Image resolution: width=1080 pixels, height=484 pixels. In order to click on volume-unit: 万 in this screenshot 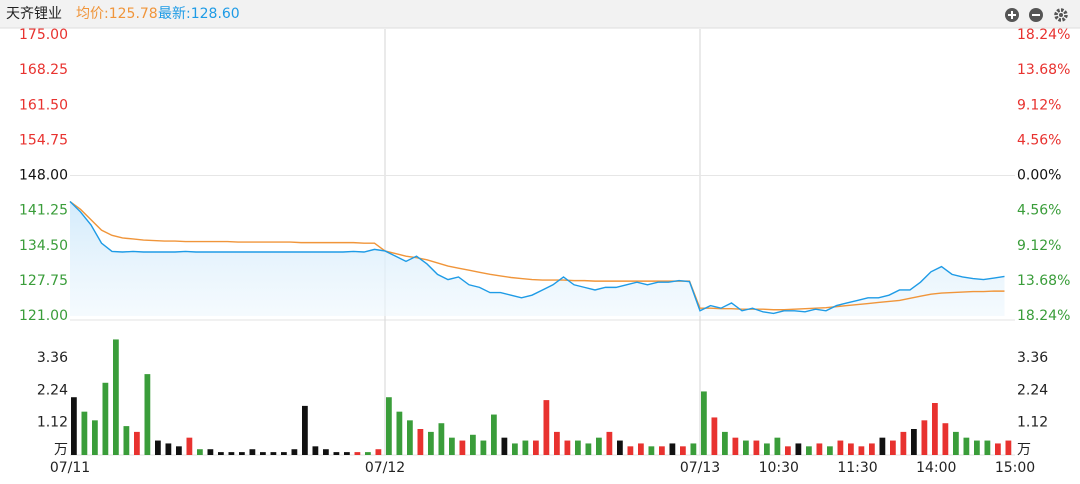, I will do `click(61, 450)`.